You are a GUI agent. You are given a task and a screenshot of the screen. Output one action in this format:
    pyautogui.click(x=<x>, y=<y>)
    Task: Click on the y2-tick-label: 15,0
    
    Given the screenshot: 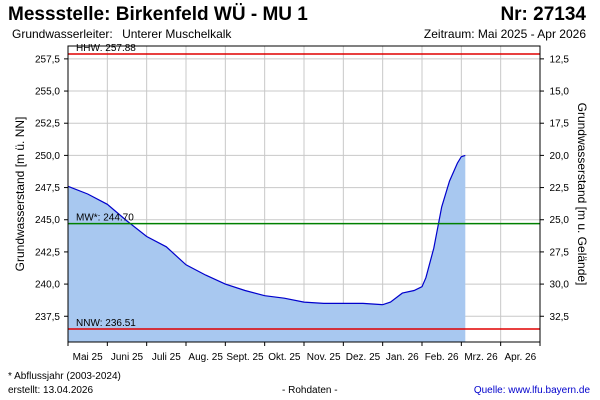 What is the action you would take?
    pyautogui.click(x=560, y=92)
    